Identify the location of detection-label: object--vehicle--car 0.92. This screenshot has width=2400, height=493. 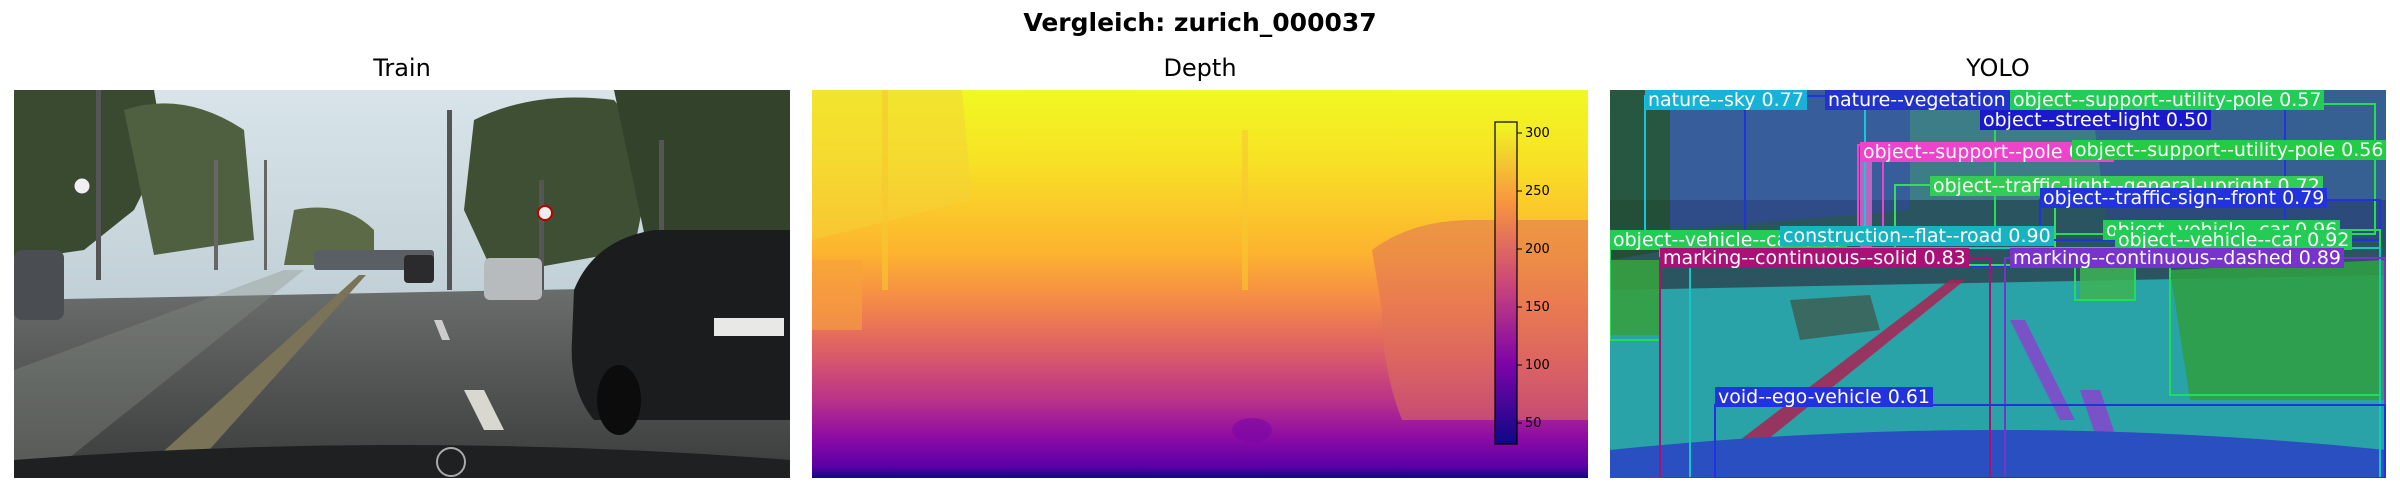
(2234, 240).